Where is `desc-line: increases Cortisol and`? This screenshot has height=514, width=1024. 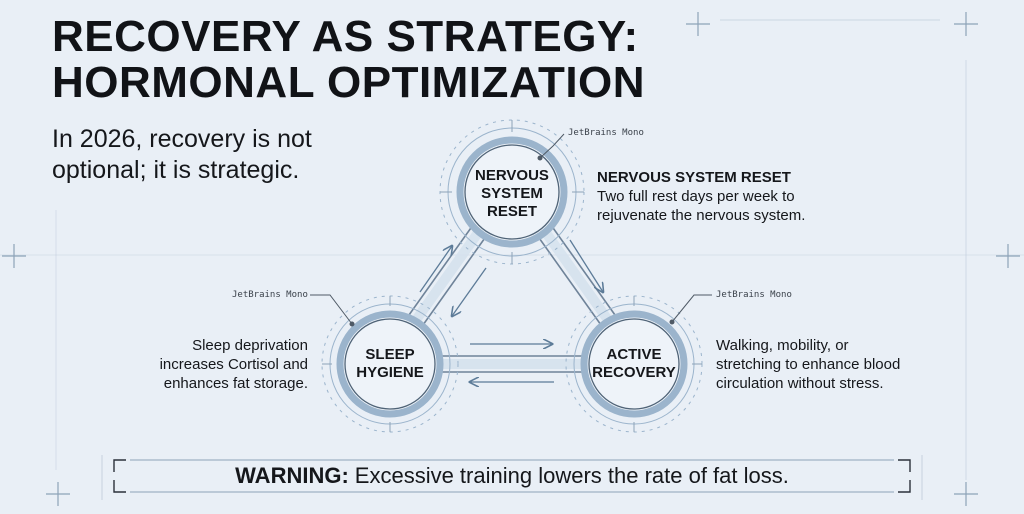 desc-line: increases Cortisol and is located at coordinates (233, 364).